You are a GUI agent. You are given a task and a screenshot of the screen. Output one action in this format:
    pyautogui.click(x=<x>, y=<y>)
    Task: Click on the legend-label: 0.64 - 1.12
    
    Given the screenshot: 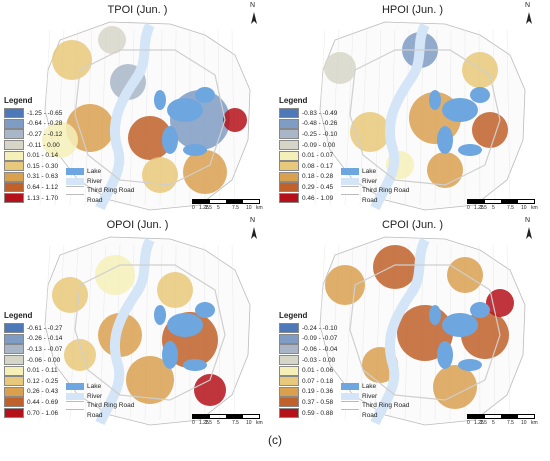 What is the action you would take?
    pyautogui.click(x=43, y=187)
    